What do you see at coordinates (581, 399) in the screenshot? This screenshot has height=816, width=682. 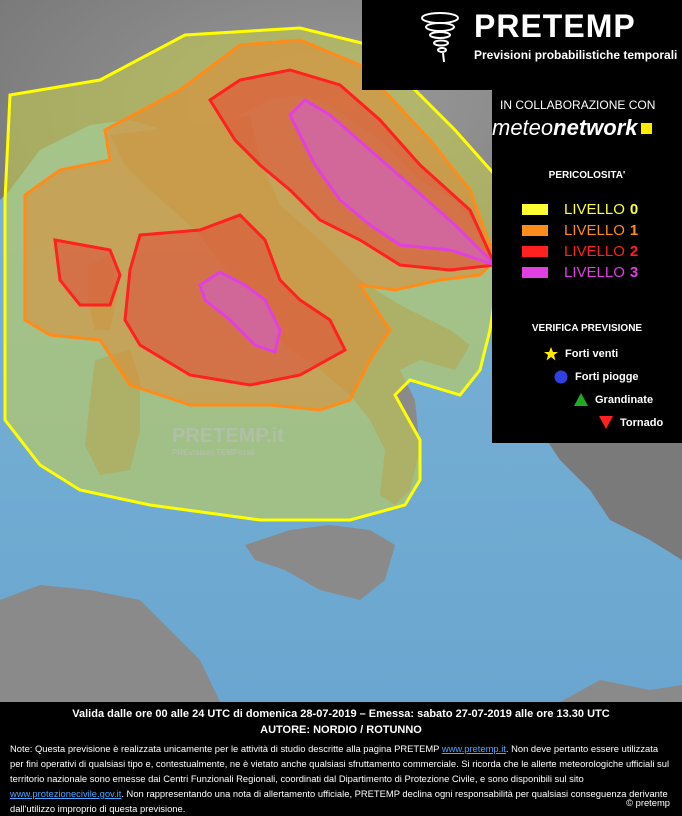 I see `triangle-up-icon` at bounding box center [581, 399].